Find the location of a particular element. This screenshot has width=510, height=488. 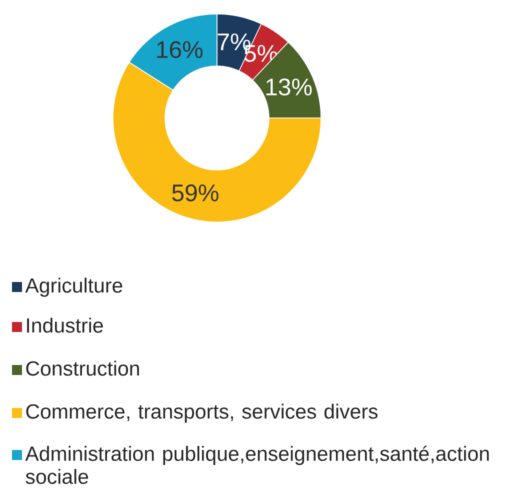

legend-label: Commerce, transports, services divers is located at coordinates (202, 413).